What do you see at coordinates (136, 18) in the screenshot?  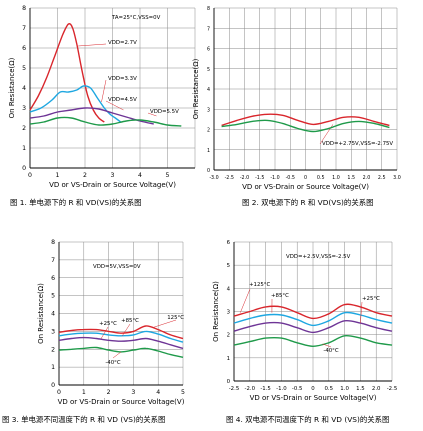 I see `chart-1-annotation: TA=25°C,VSS=0V` at bounding box center [136, 18].